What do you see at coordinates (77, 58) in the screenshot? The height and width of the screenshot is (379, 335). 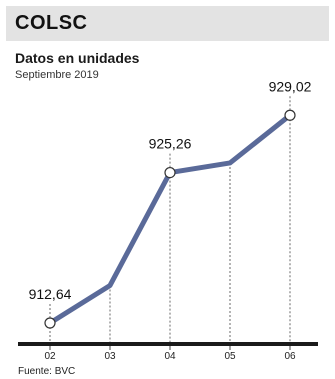 I see `chart-title: Datos en unidades` at bounding box center [77, 58].